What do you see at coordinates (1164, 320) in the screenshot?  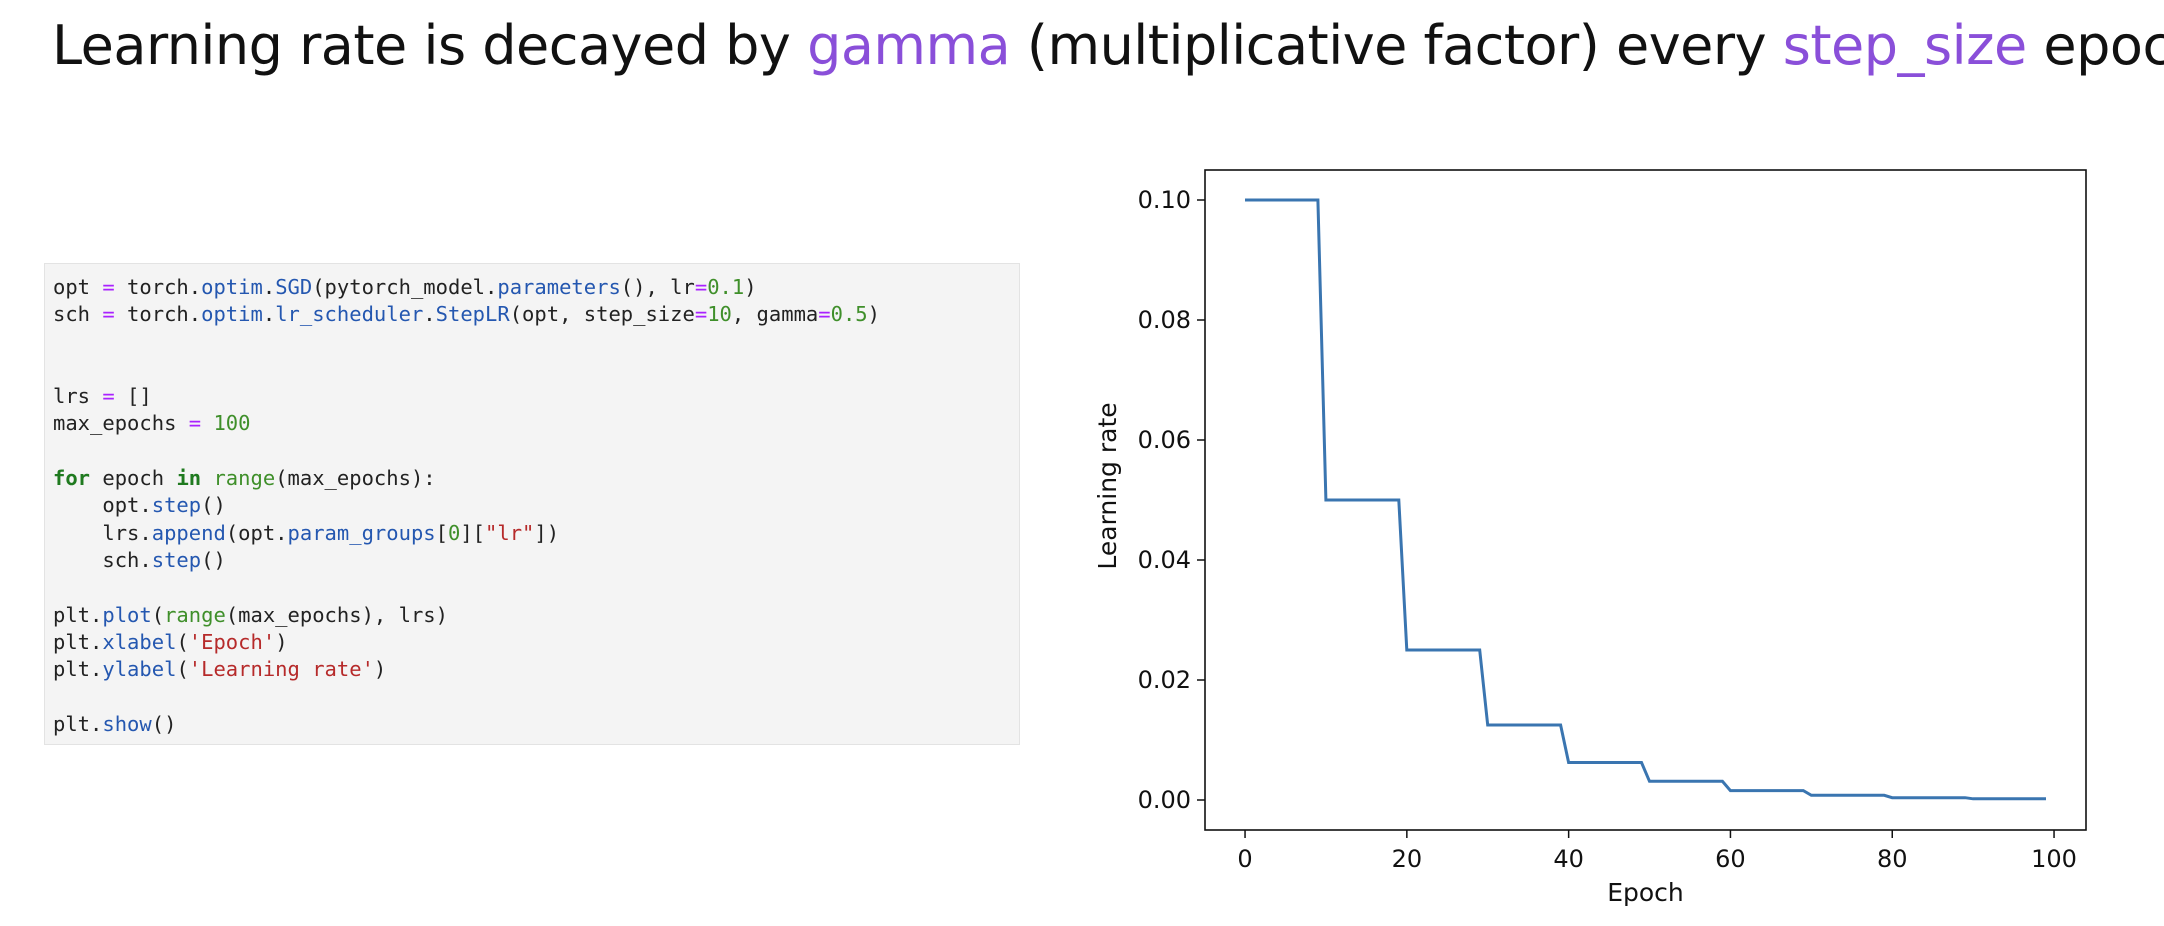 I see `y-tick-label: 0.08` at bounding box center [1164, 320].